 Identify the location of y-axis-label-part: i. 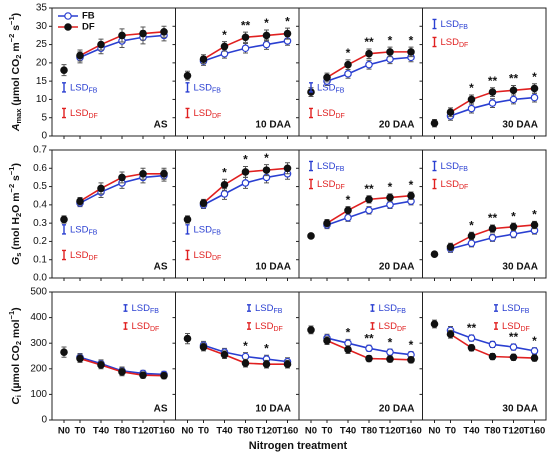
(18, 396).